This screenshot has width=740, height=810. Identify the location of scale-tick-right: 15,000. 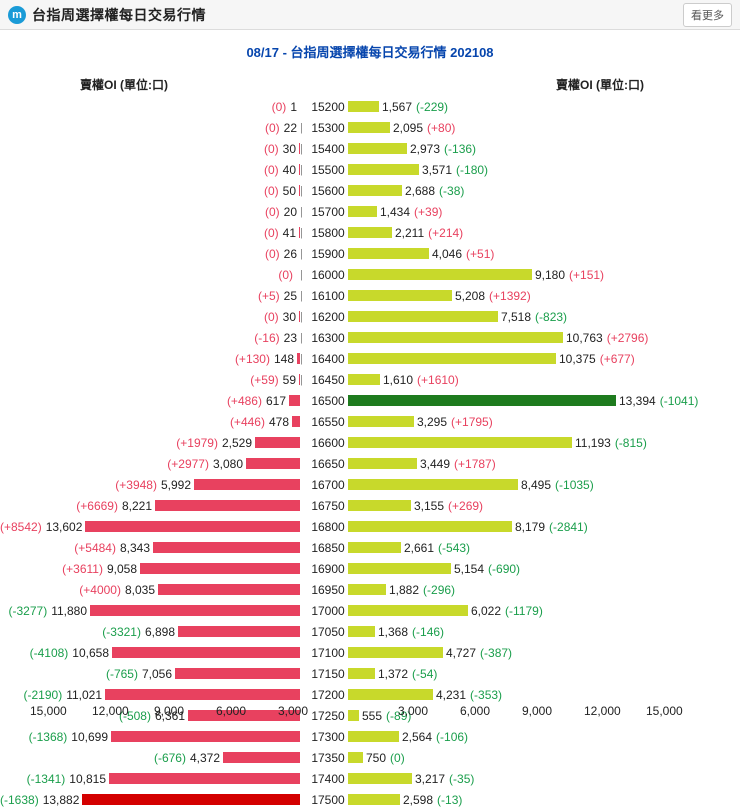
(664, 711).